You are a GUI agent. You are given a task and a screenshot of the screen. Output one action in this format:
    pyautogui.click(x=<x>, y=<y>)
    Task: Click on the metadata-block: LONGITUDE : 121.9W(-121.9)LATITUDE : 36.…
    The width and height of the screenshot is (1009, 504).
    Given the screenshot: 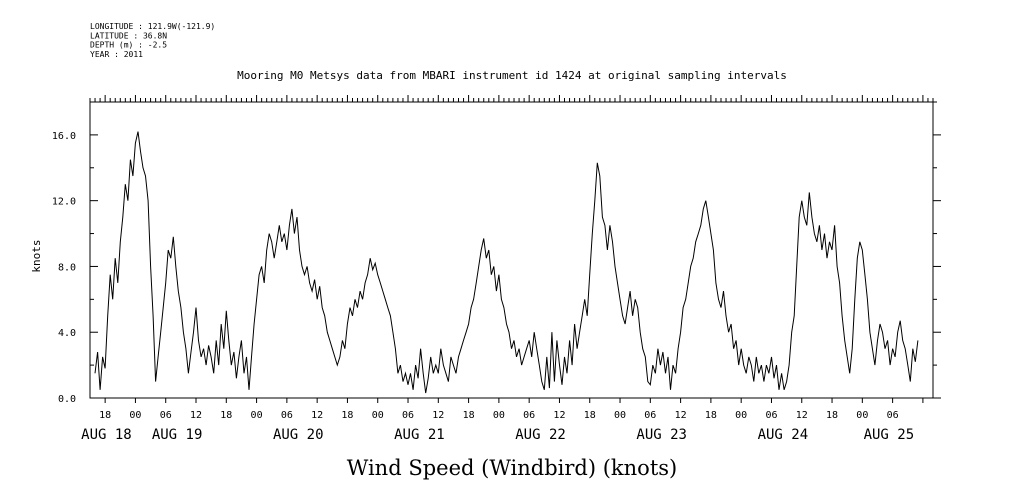 What is the action you would take?
    pyautogui.click(x=152, y=40)
    